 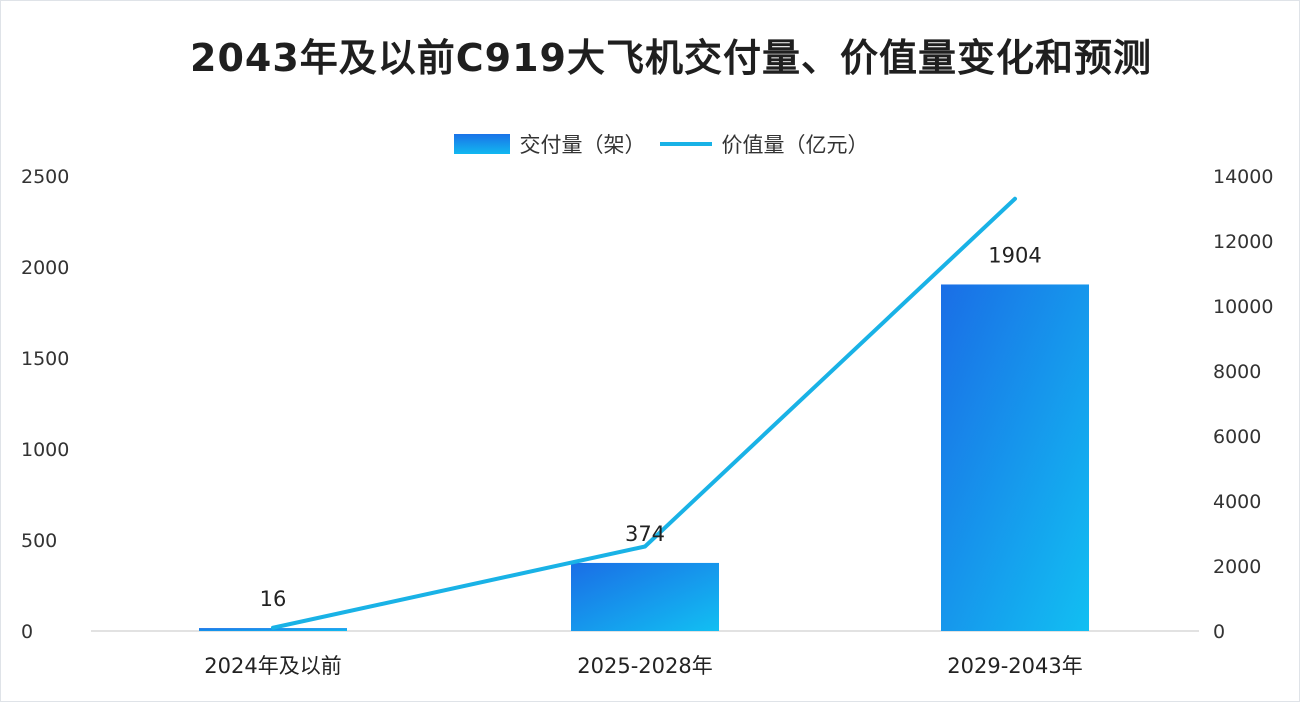 I want to click on right-tick-label: 8000, so click(x=1237, y=372).